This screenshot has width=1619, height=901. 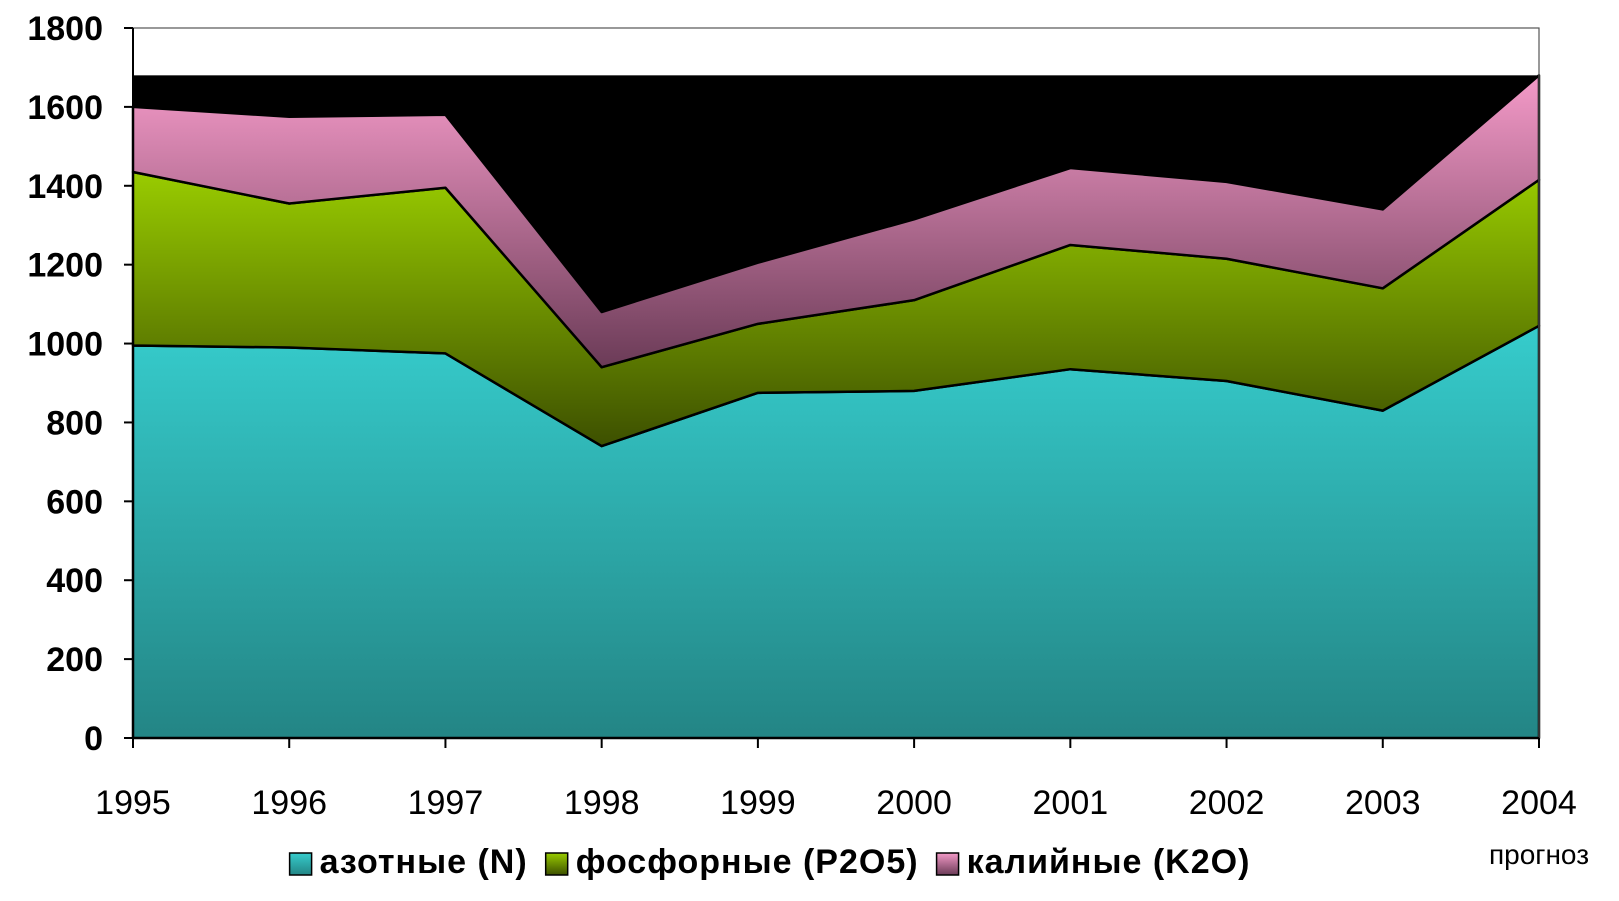 I want to click on x-tick-label: 1997, so click(x=446, y=803).